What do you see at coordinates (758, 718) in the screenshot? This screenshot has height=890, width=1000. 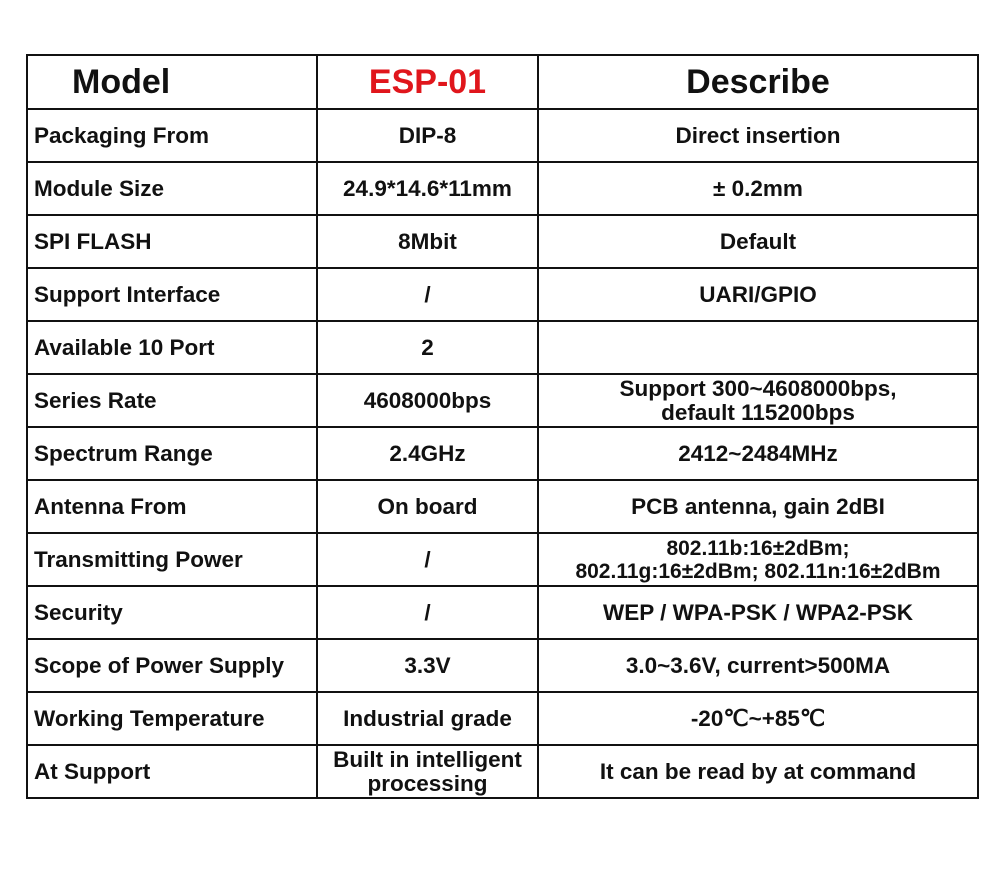 I see `row-describe: -20℃~+85℃` at bounding box center [758, 718].